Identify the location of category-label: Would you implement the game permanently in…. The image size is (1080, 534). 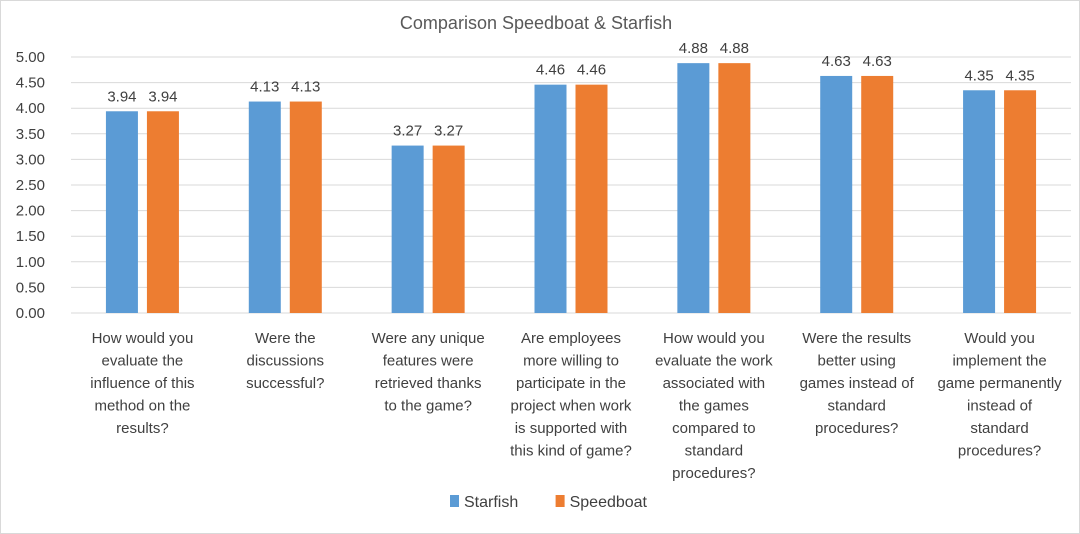
(999, 395).